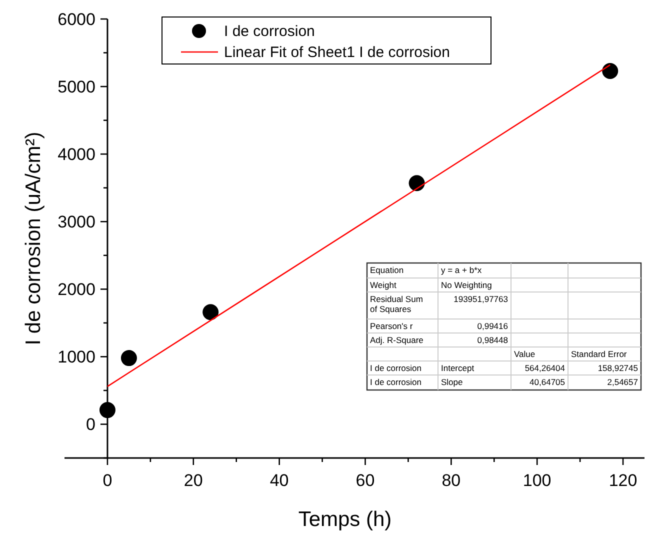 This screenshot has height=534, width=653. Describe the element at coordinates (391, 326) in the screenshot. I see `annotation: Pearson's r` at that location.